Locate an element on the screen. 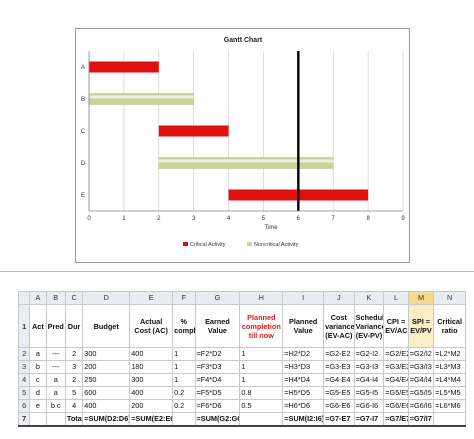  table-cell: =G5/I5 is located at coordinates (421, 393).